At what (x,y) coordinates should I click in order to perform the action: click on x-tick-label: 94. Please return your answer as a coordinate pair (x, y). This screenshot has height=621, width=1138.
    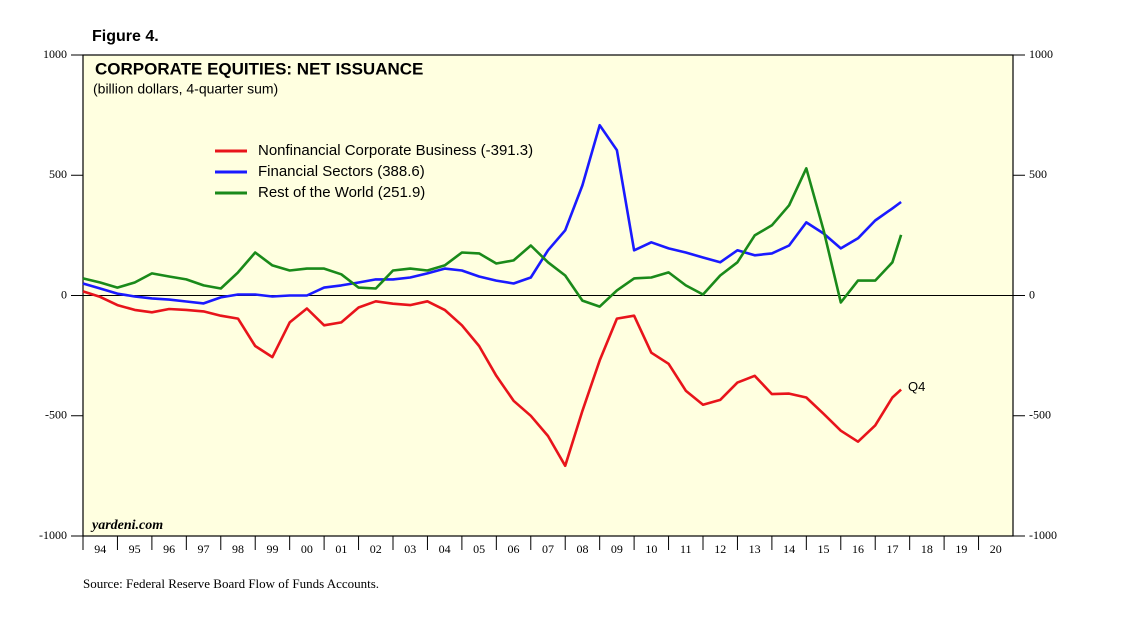
    Looking at the image, I should click on (100, 549).